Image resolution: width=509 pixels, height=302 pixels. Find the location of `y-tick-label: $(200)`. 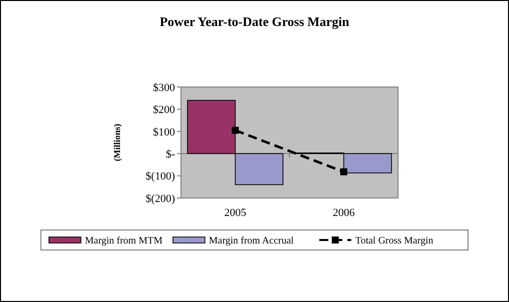

y-tick-label: $(200) is located at coordinates (161, 198).